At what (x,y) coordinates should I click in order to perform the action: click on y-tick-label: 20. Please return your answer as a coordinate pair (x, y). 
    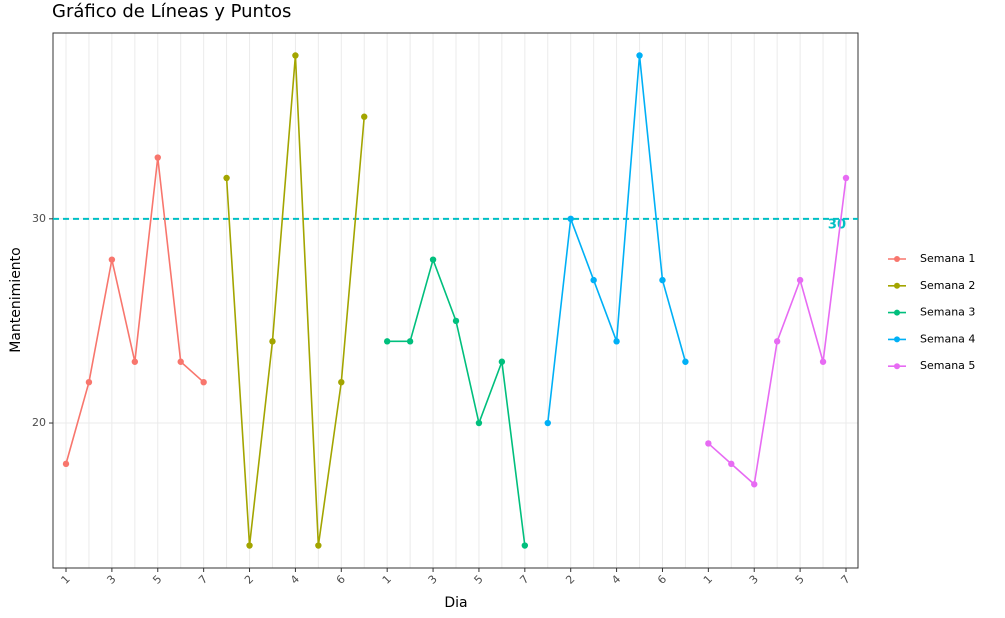
    Looking at the image, I should click on (39, 422).